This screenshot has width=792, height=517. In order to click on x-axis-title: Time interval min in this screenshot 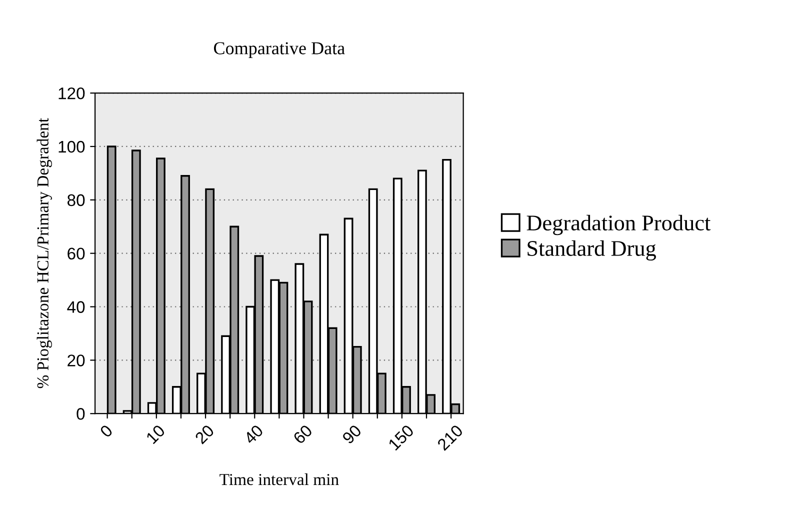, I will do `click(279, 479)`.